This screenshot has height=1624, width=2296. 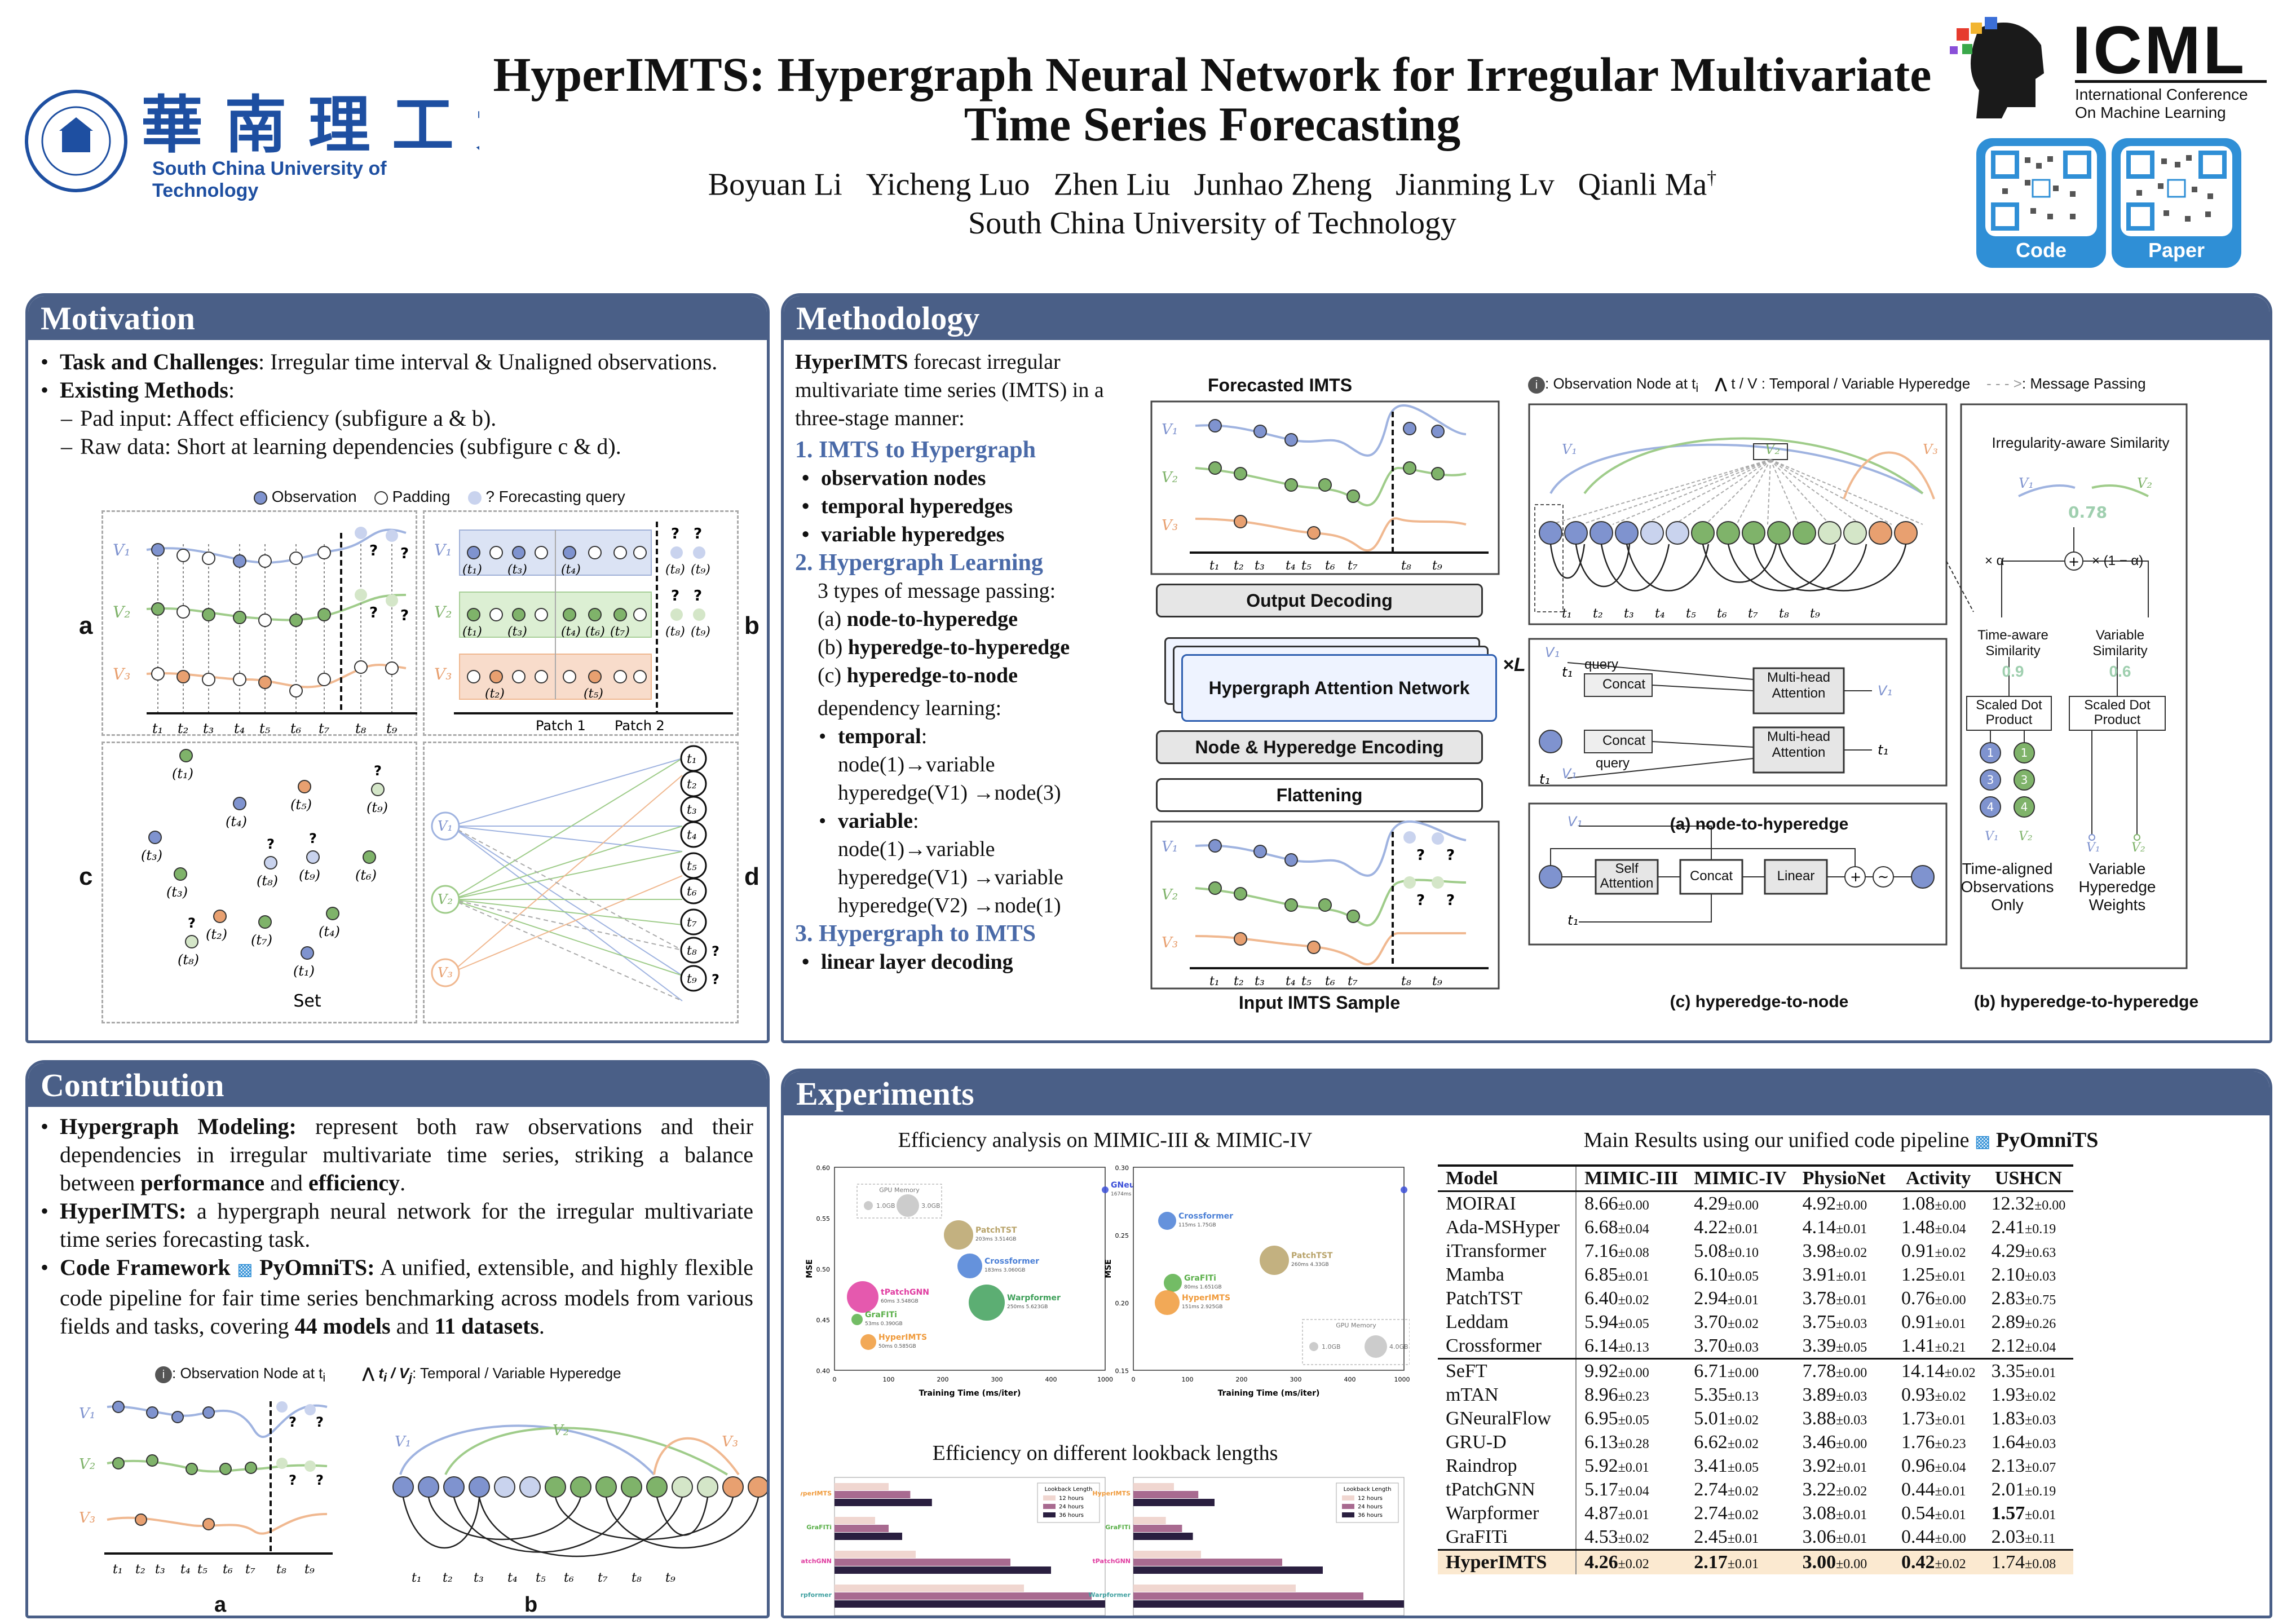 I want to click on table-cell: 0.91±0.02, so click(x=1933, y=1251).